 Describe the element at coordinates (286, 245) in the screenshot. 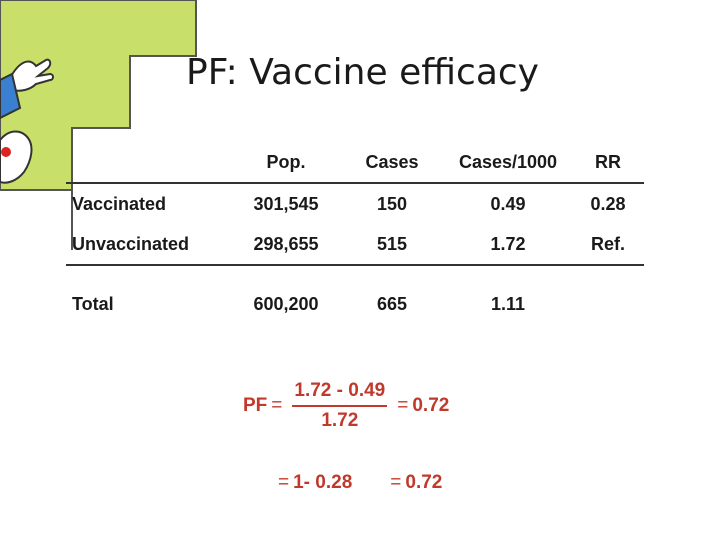

I see `cell-population: 298,655` at that location.